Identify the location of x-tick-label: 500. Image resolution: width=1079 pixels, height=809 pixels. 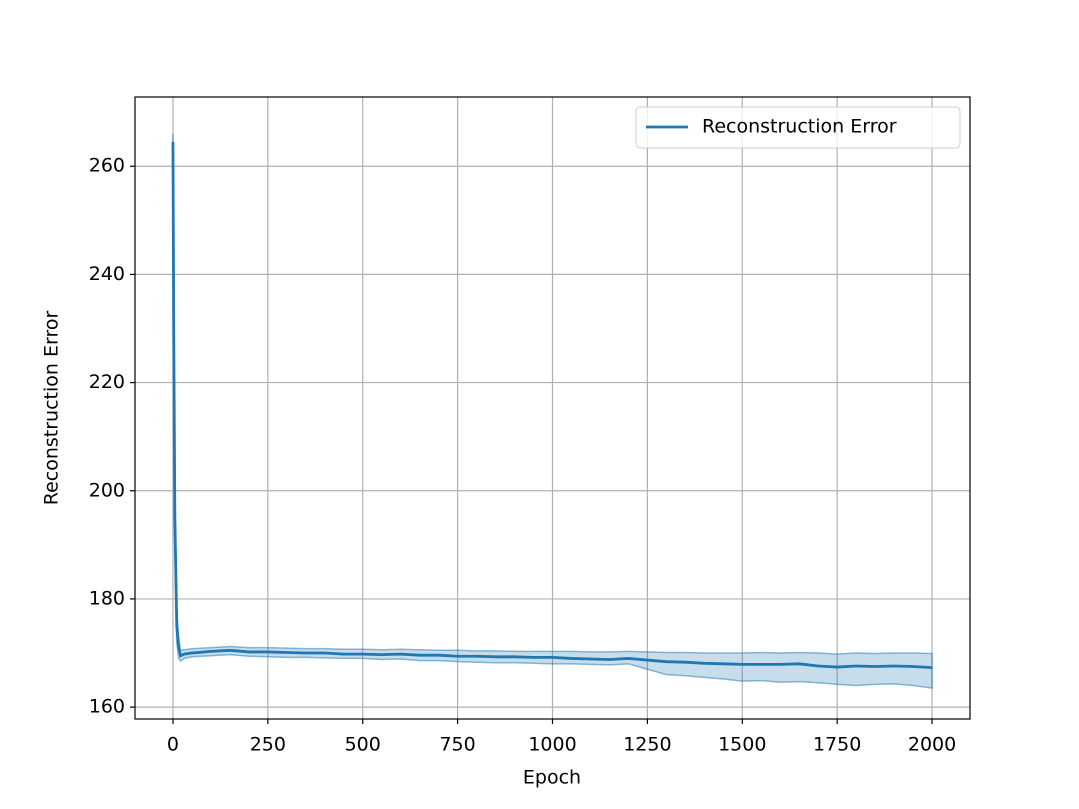
(363, 745).